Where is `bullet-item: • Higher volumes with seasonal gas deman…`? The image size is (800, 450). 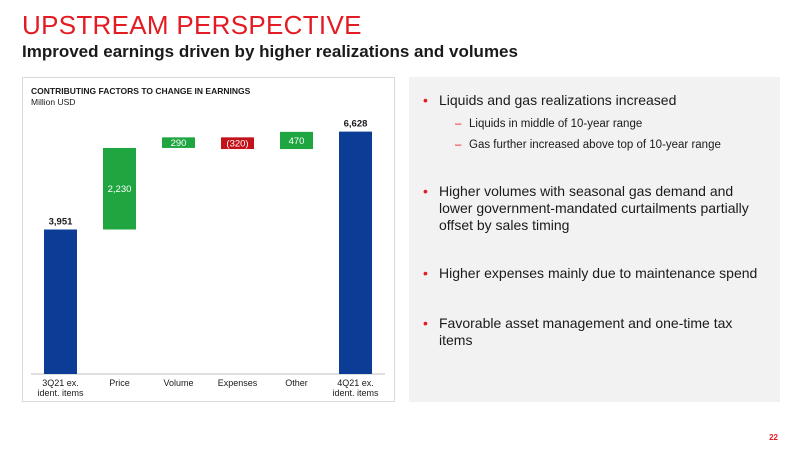
bullet-item: • Higher volumes with seasonal gas deman… is located at coordinates (594, 208).